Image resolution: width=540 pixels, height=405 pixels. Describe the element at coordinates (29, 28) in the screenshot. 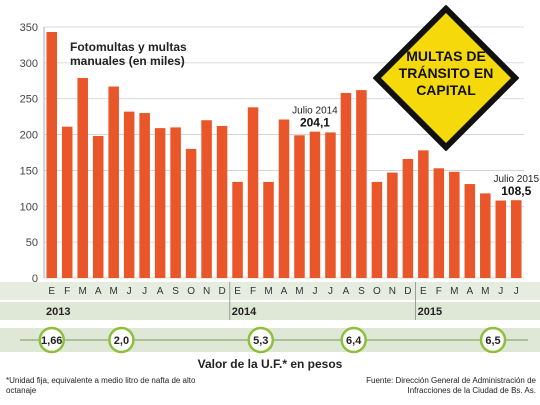

I see `y-tick-label: 350` at that location.